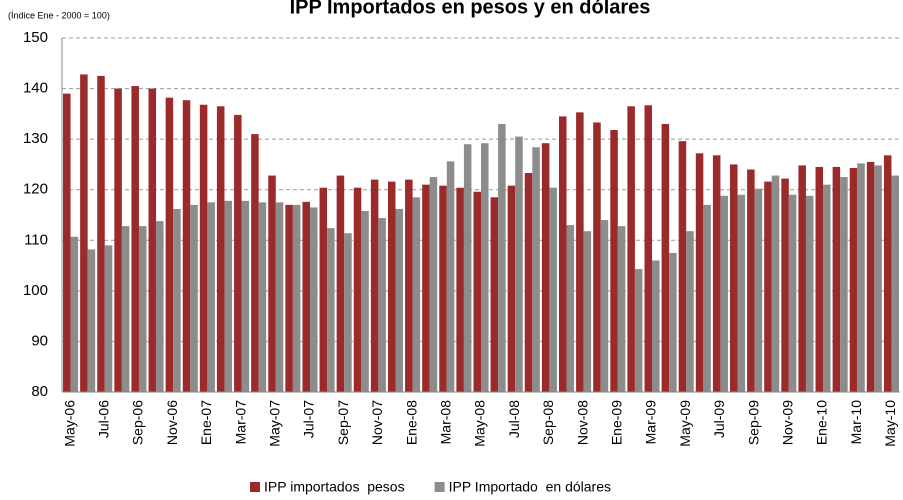  Describe the element at coordinates (240, 422) in the screenshot. I see `x-tick-label: Mar-07` at that location.